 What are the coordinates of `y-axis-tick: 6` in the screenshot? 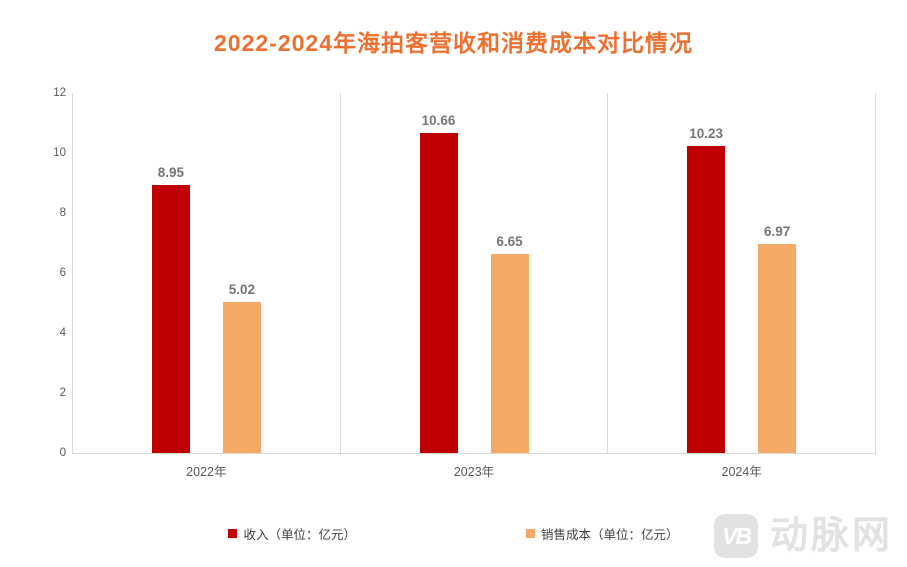 It's located at (62, 273).